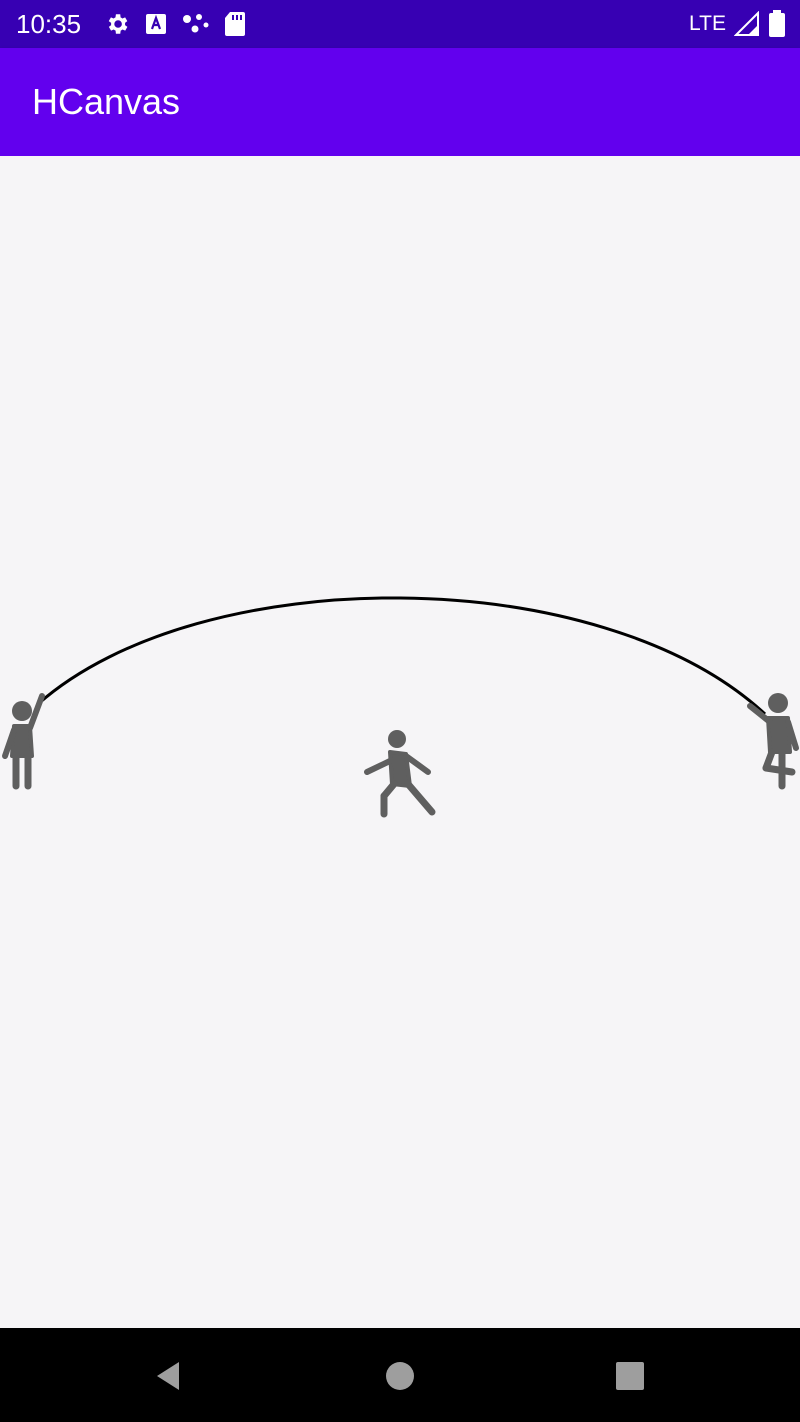  I want to click on navigation-bar, so click(400, 1375).